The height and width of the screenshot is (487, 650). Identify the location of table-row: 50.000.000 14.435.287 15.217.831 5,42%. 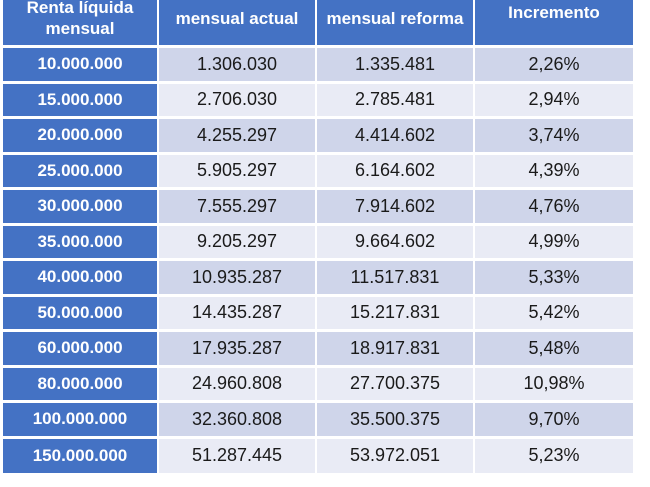
(318, 312).